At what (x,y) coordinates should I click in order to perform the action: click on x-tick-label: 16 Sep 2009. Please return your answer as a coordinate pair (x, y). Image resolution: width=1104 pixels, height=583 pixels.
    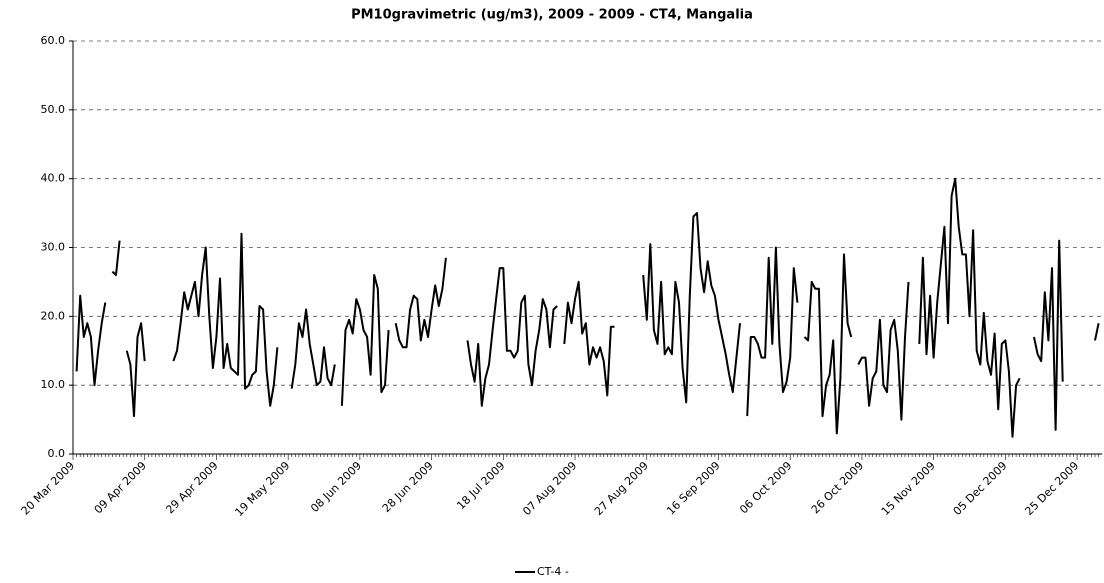
    Looking at the image, I should click on (693, 488).